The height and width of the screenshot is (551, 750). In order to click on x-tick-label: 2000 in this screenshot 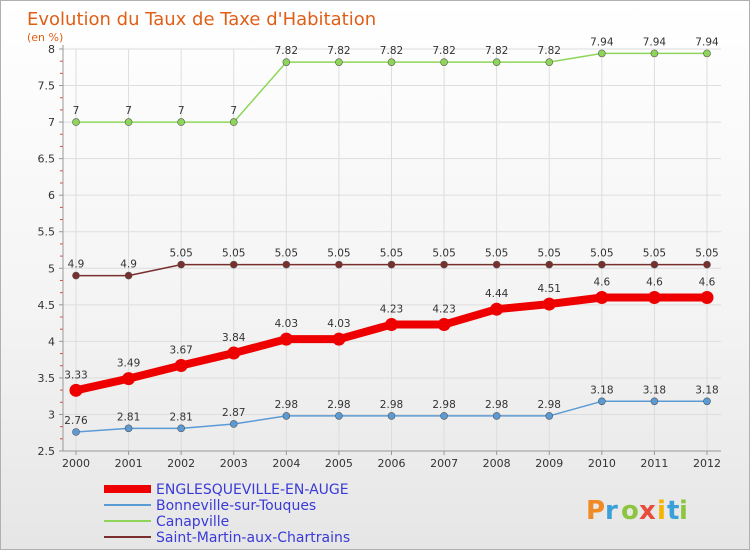, I will do `click(76, 463)`.